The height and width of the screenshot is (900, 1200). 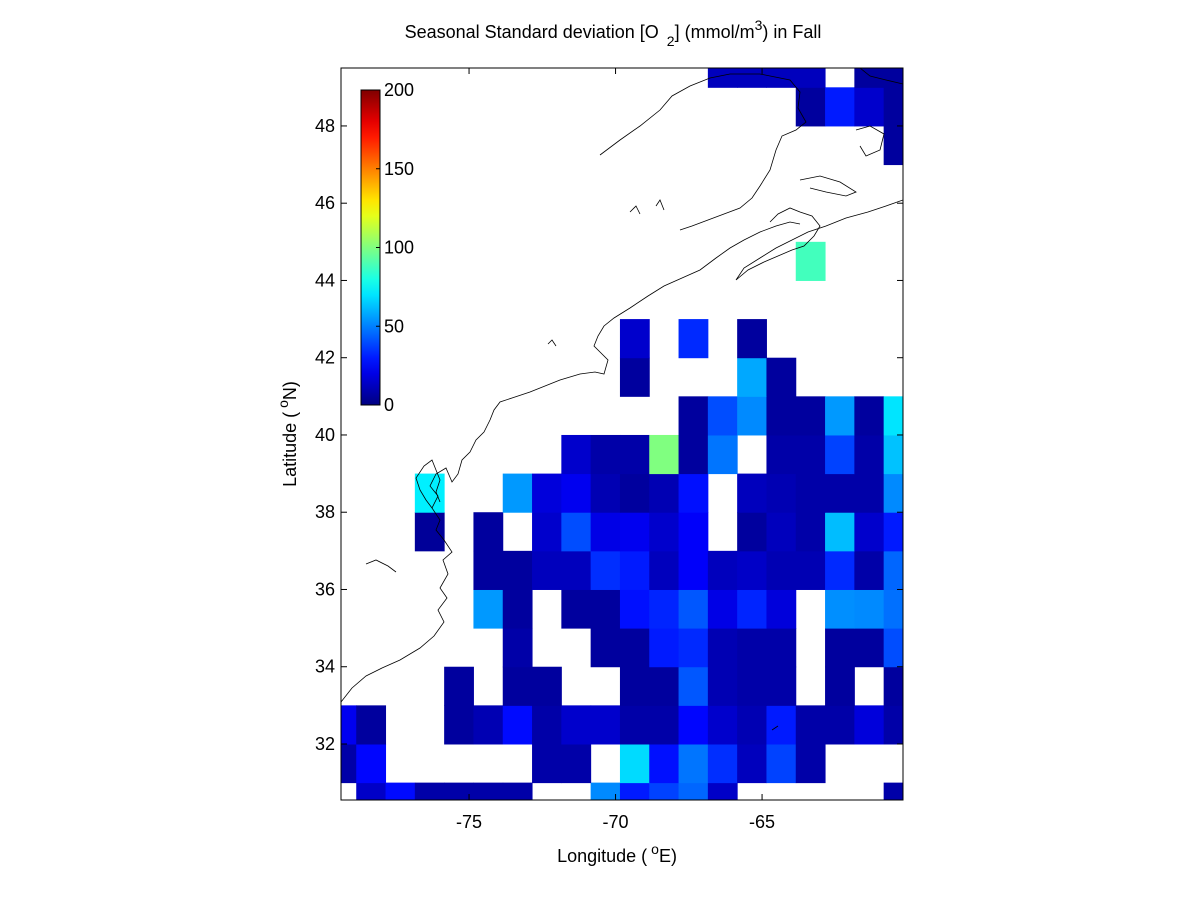 I want to click on title-superscript: 3, so click(x=759, y=25).